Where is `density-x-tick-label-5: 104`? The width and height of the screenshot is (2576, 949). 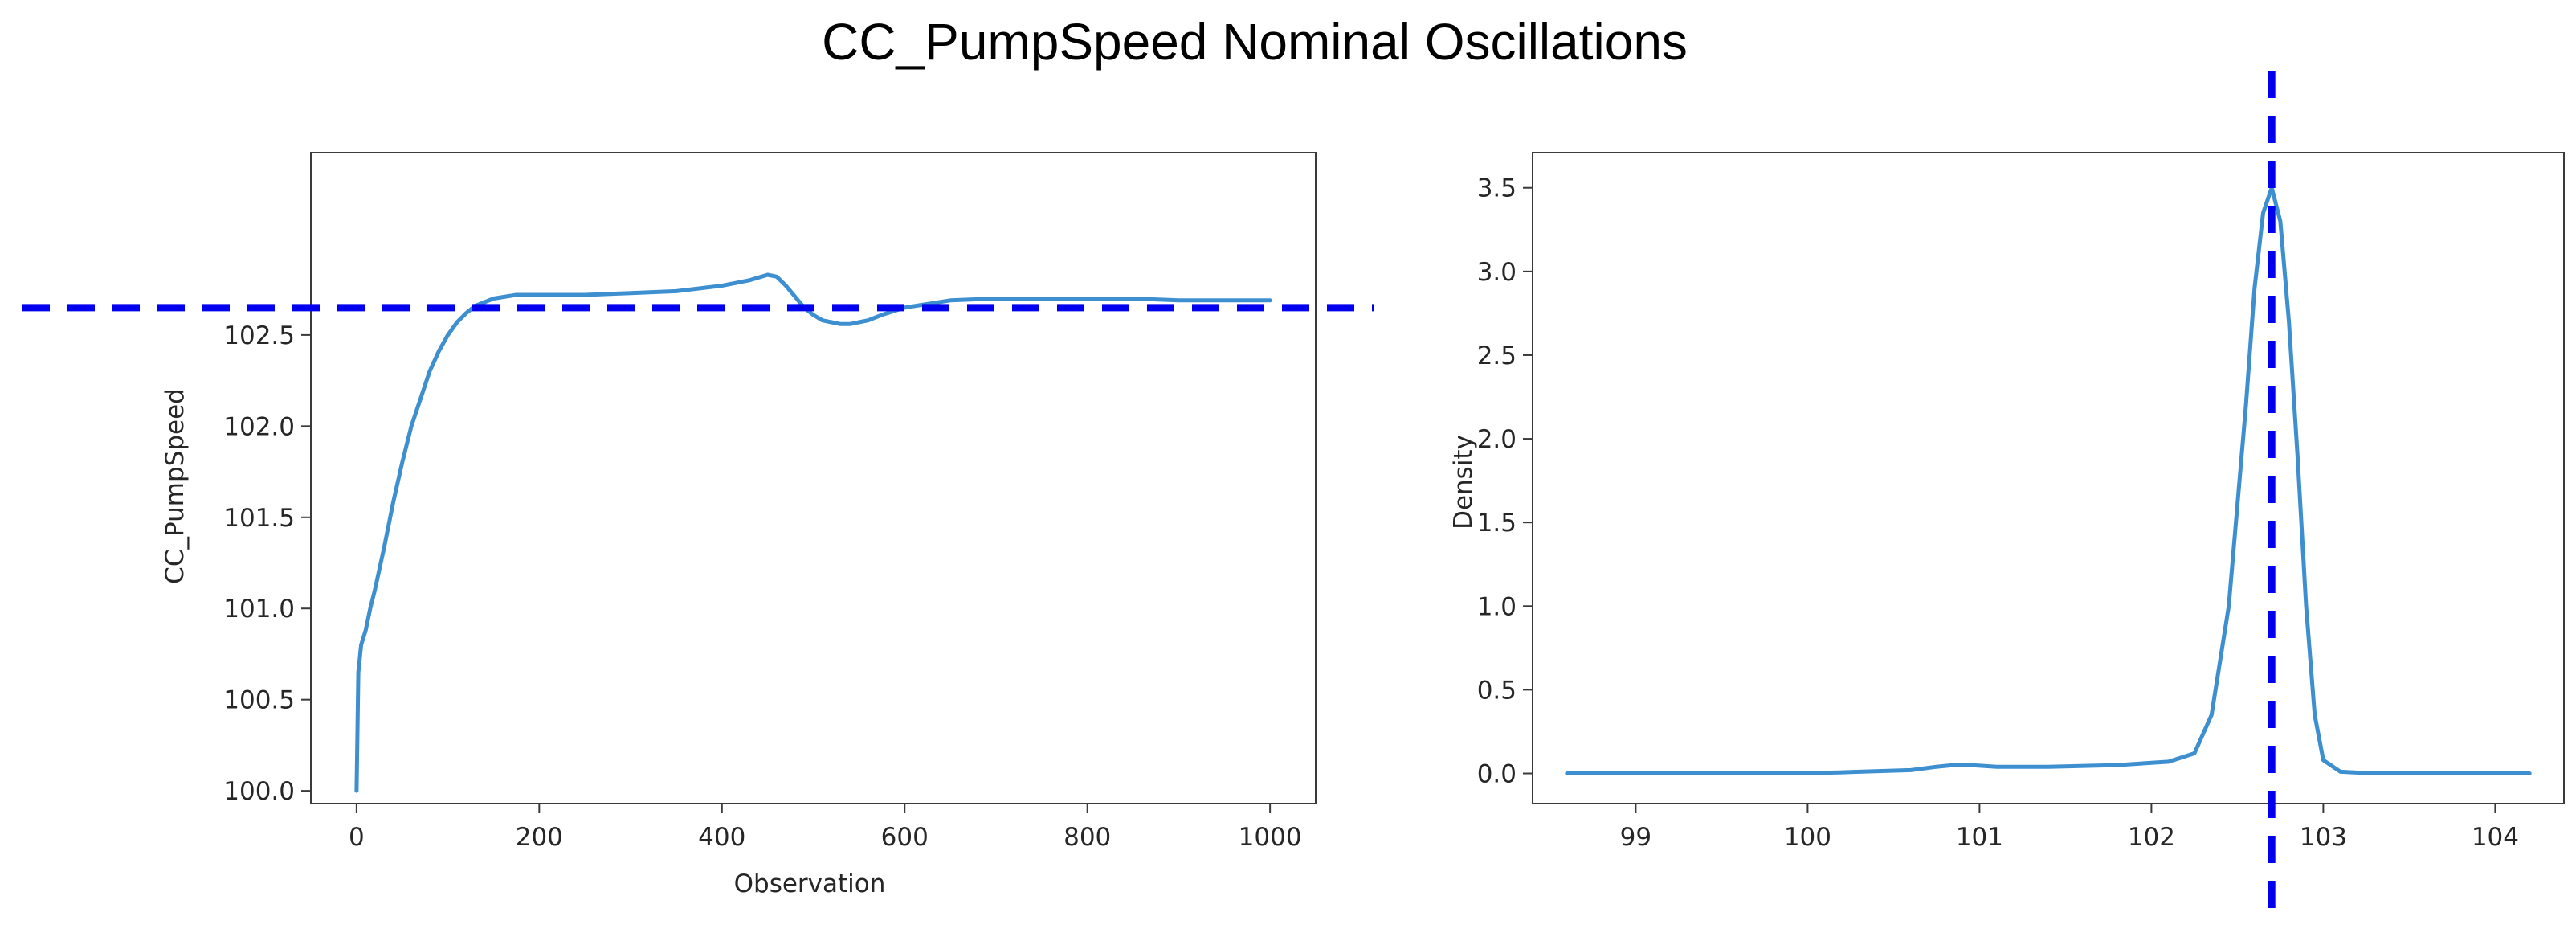 density-x-tick-label-5: 104 is located at coordinates (2495, 837).